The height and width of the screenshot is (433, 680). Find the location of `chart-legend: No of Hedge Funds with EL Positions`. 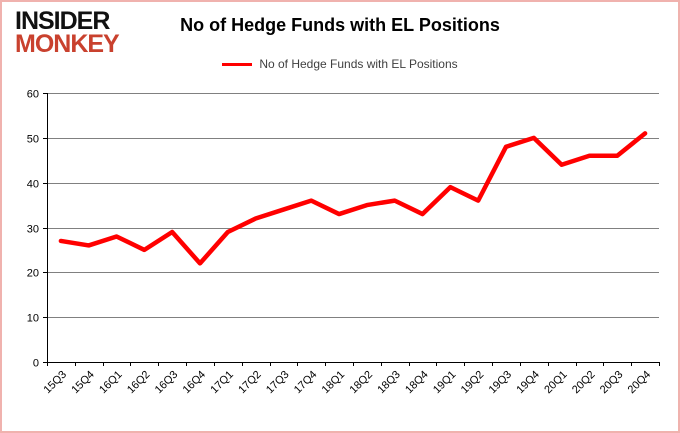

chart-legend: No of Hedge Funds with EL Positions is located at coordinates (340, 64).